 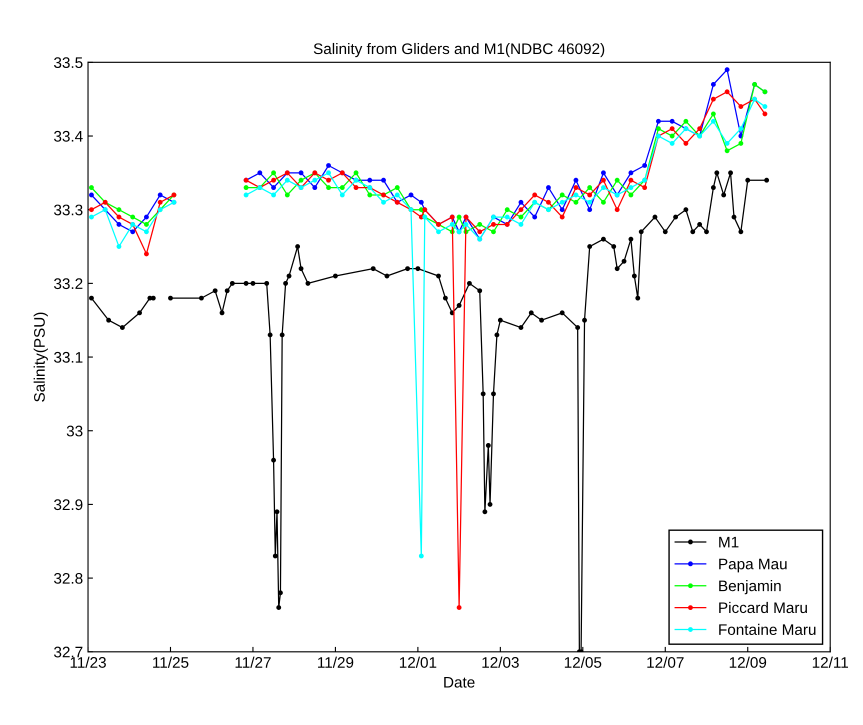 What do you see at coordinates (68, 136) in the screenshot?
I see `y-tick-label: 33.4` at bounding box center [68, 136].